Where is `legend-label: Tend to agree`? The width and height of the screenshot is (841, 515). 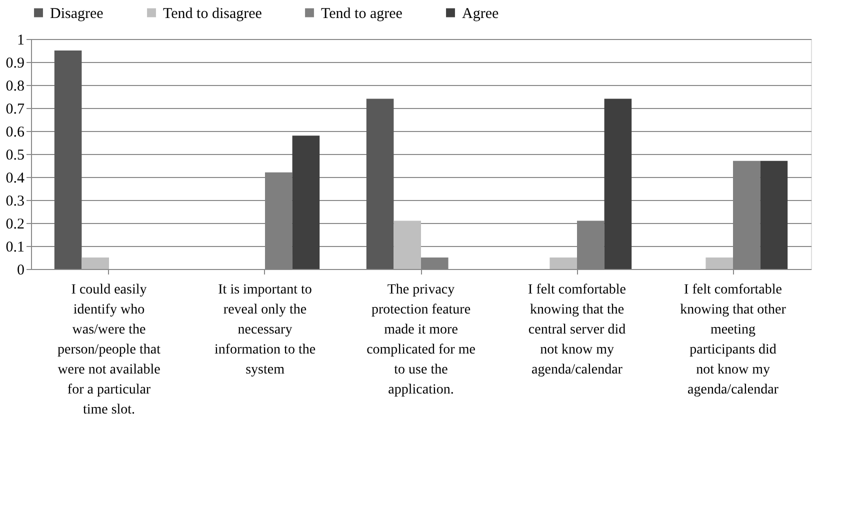
legend-label: Tend to agree is located at coordinates (362, 14).